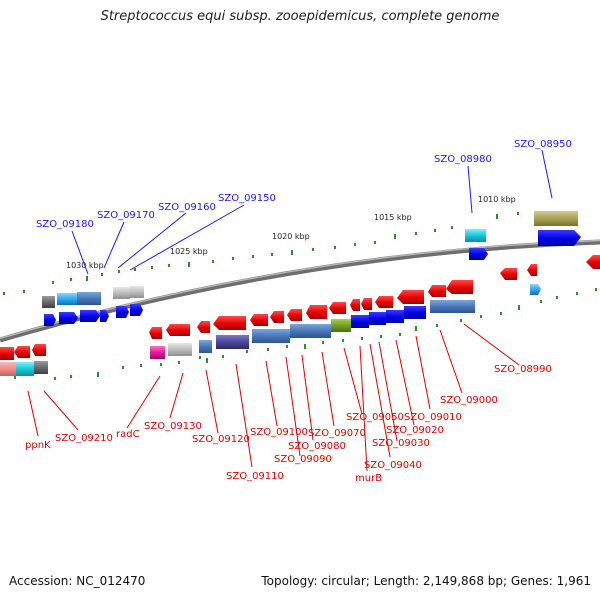 This screenshot has height=600, width=600. What do you see at coordinates (433, 417) in the screenshot?
I see `gene-label-szo-09010: SZO_09010` at bounding box center [433, 417].